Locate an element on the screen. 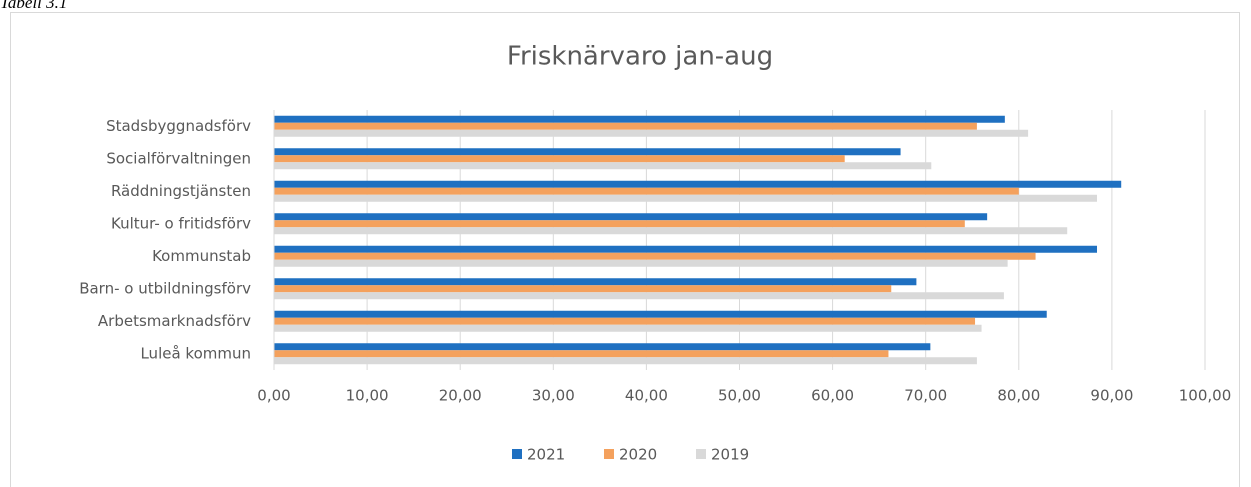 Image resolution: width=1251 pixels, height=487 pixels. x-tick-label: 50,00 is located at coordinates (739, 396).